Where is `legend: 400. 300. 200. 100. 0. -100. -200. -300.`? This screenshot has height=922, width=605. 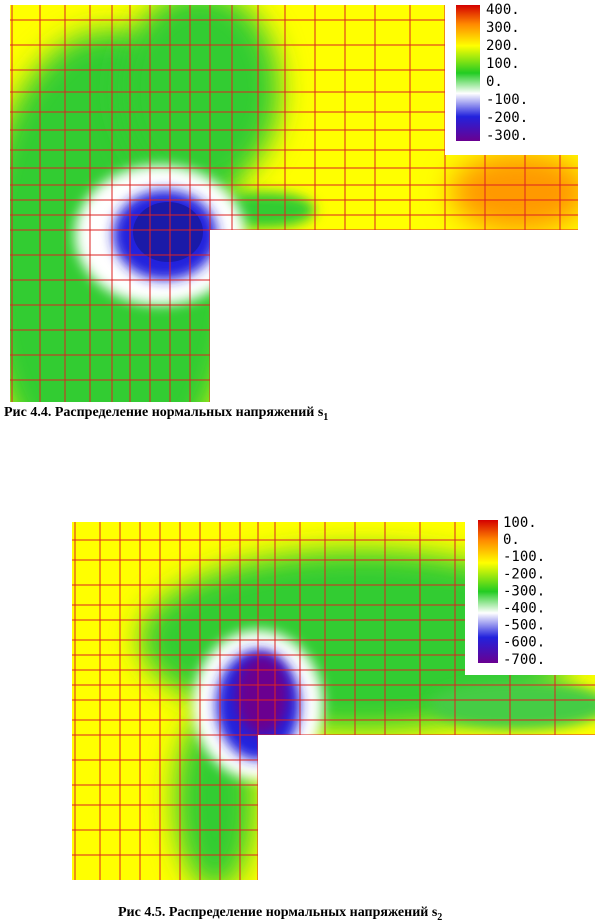 legend: 400. 300. 200. 100. 0. -100. -200. -300. is located at coordinates (507, 73).